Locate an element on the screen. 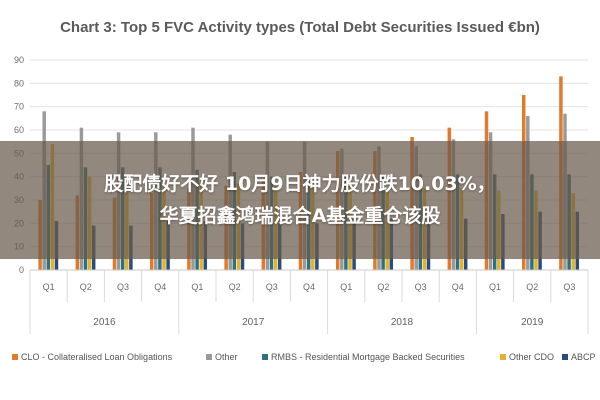  y-tick-label: 60 is located at coordinates (19, 130).